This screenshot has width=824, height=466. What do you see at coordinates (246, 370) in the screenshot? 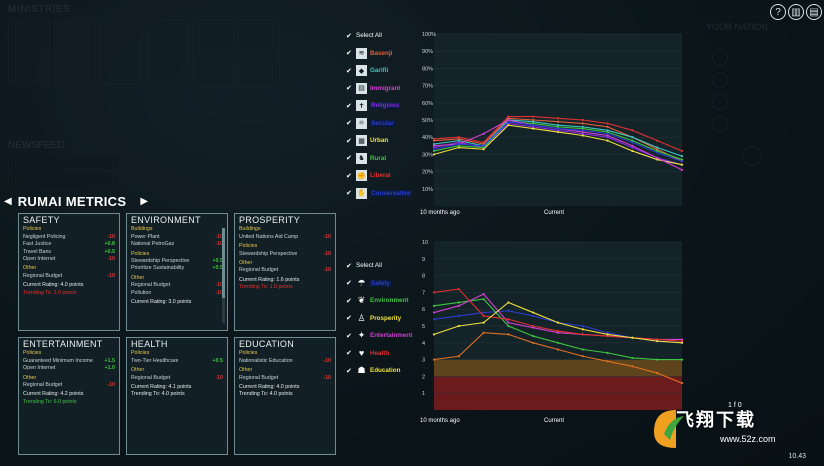
I see `panel-section-heading: Other` at bounding box center [246, 370].